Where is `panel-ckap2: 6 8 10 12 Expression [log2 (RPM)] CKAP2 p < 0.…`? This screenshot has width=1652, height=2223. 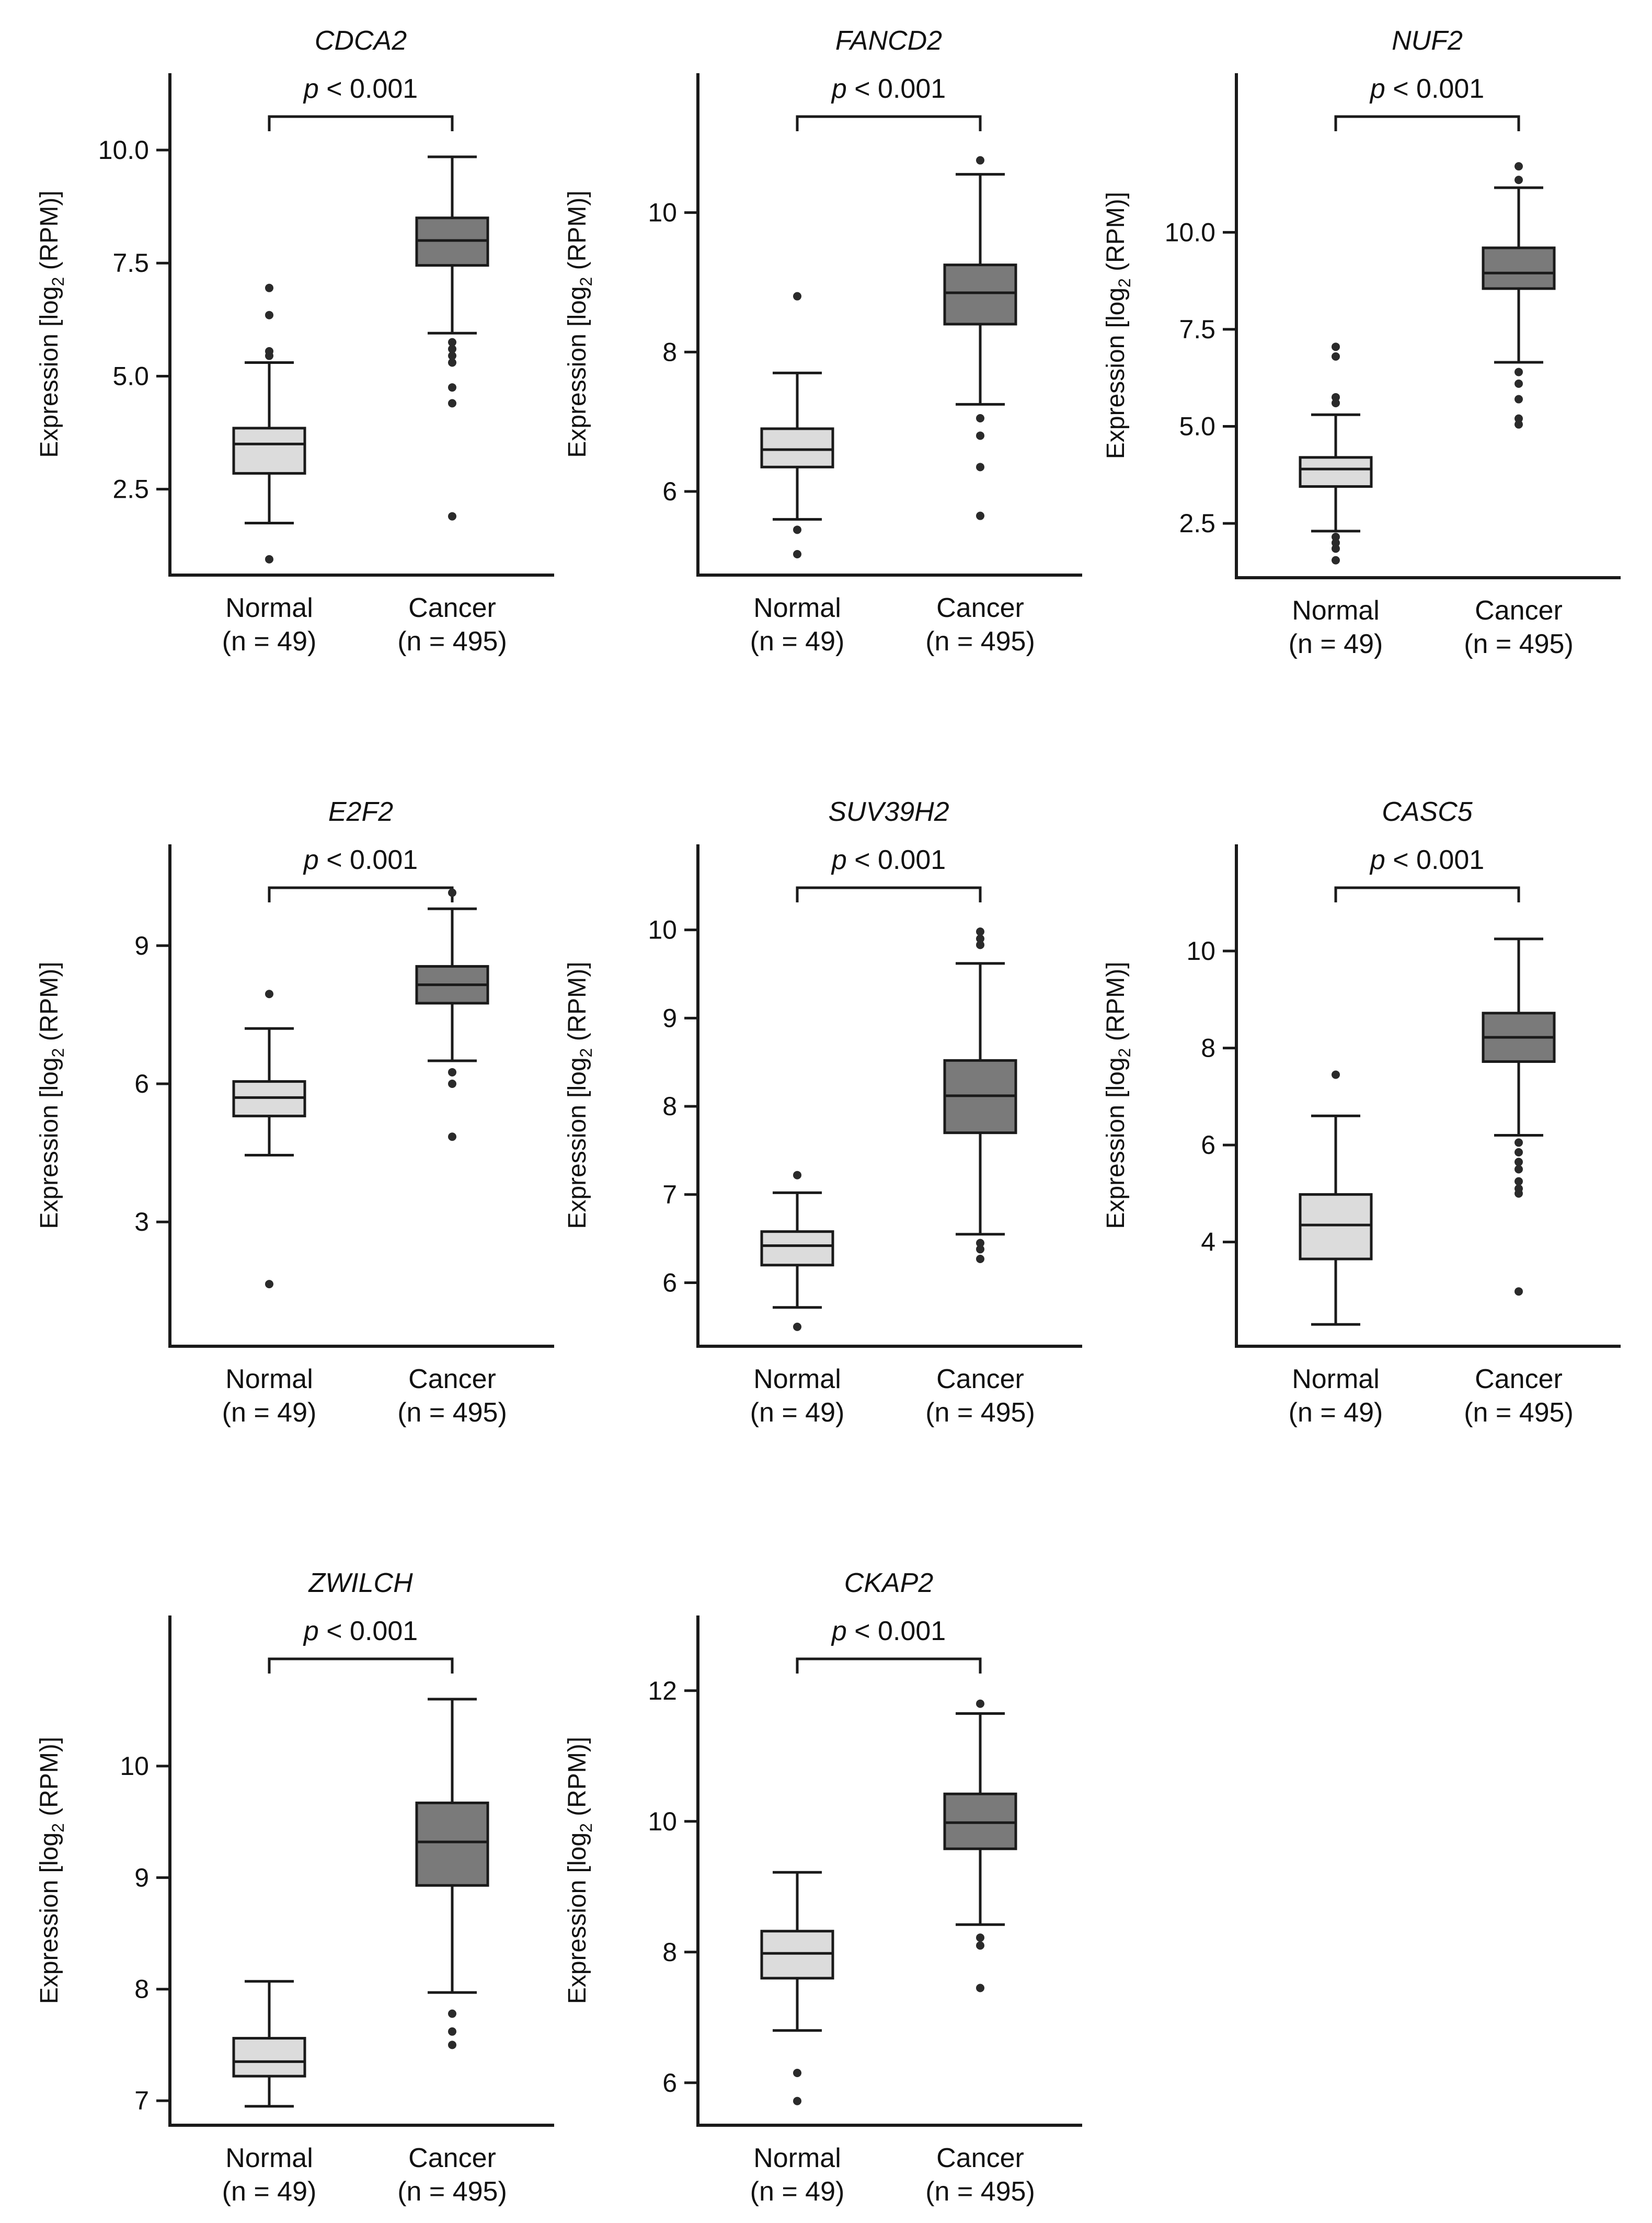 panel-ckap2: 6 8 10 12 Expression [log2 (RPM)] CKAP2 p < 0.… is located at coordinates (823, 1887).